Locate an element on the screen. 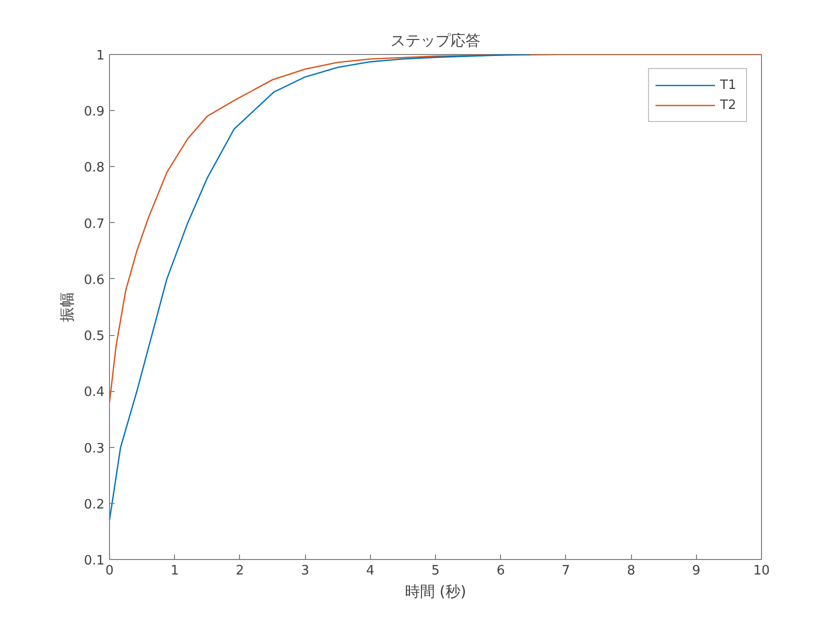 This screenshot has width=840, height=630. x-tick-label: 9 is located at coordinates (696, 571).